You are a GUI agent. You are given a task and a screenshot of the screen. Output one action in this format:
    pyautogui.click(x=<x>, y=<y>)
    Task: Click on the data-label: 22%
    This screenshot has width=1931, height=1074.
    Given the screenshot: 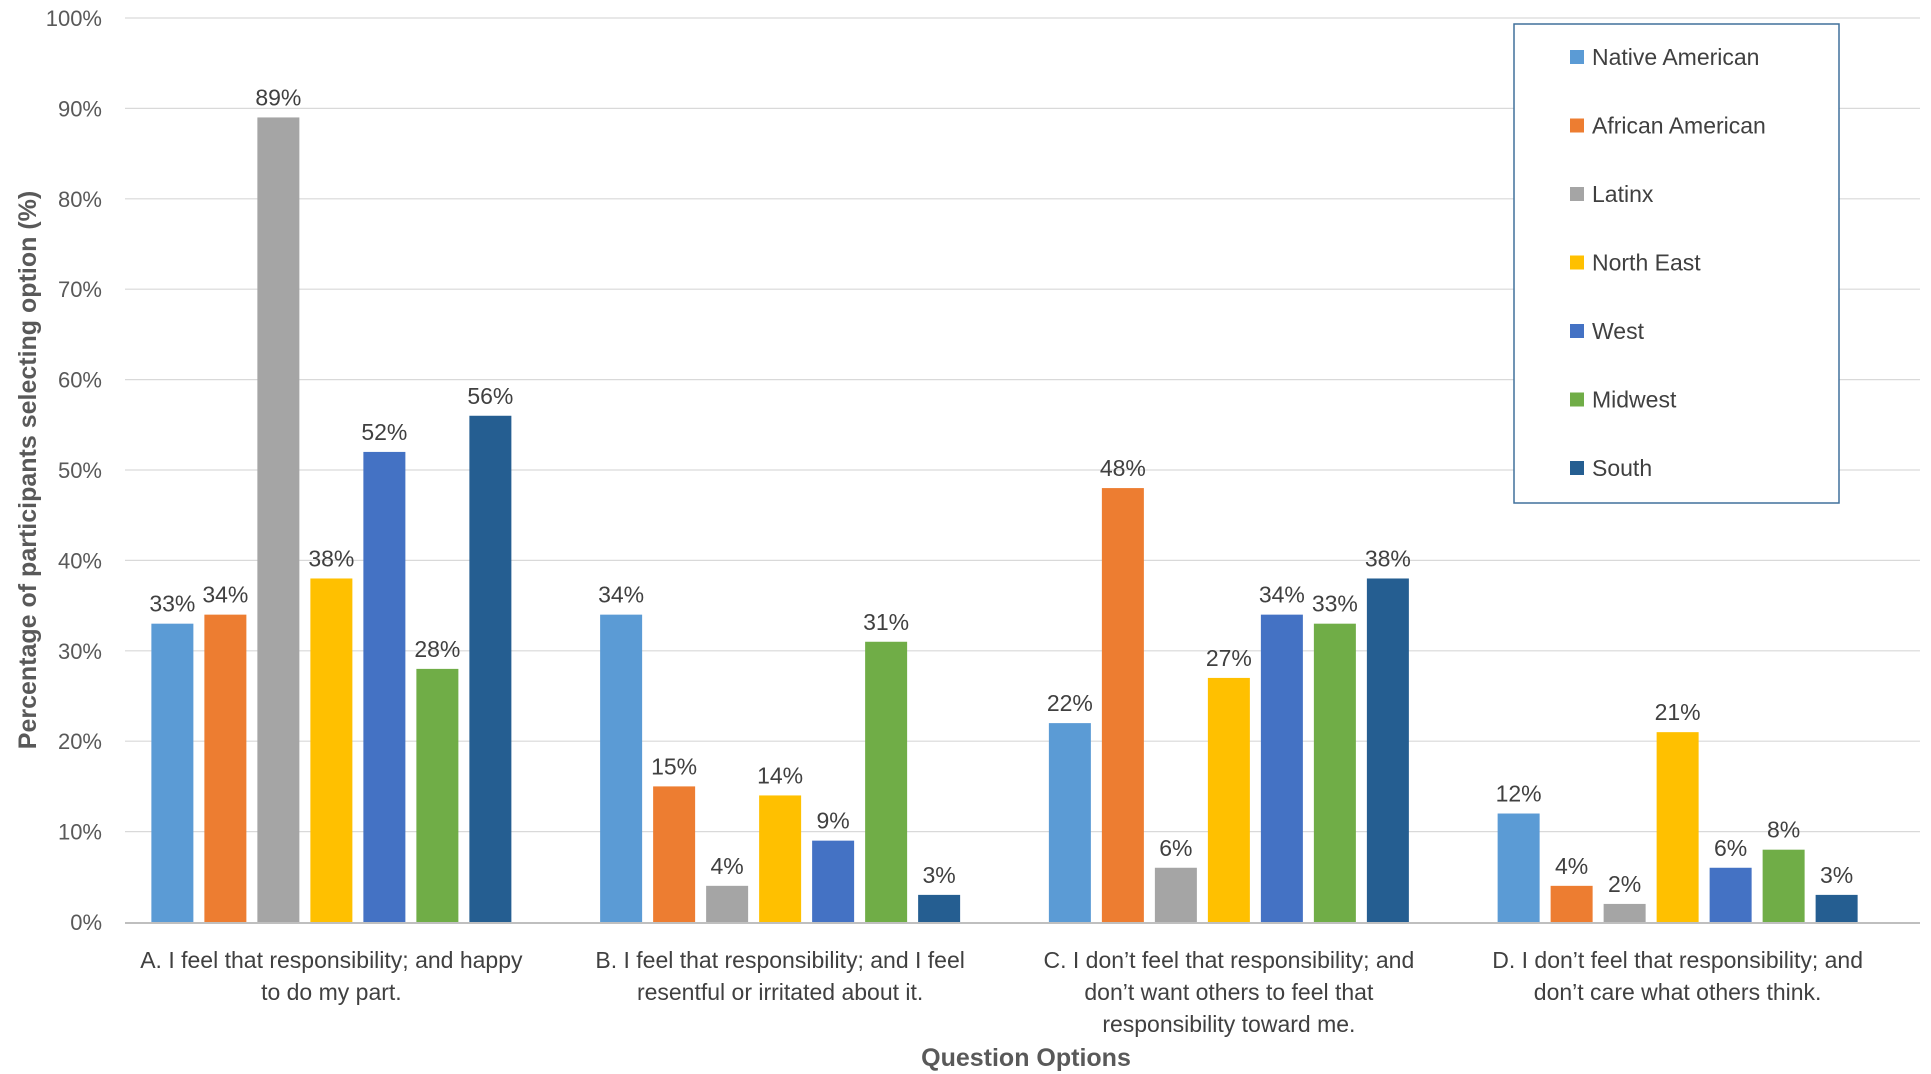 What is the action you would take?
    pyautogui.click(x=1070, y=703)
    